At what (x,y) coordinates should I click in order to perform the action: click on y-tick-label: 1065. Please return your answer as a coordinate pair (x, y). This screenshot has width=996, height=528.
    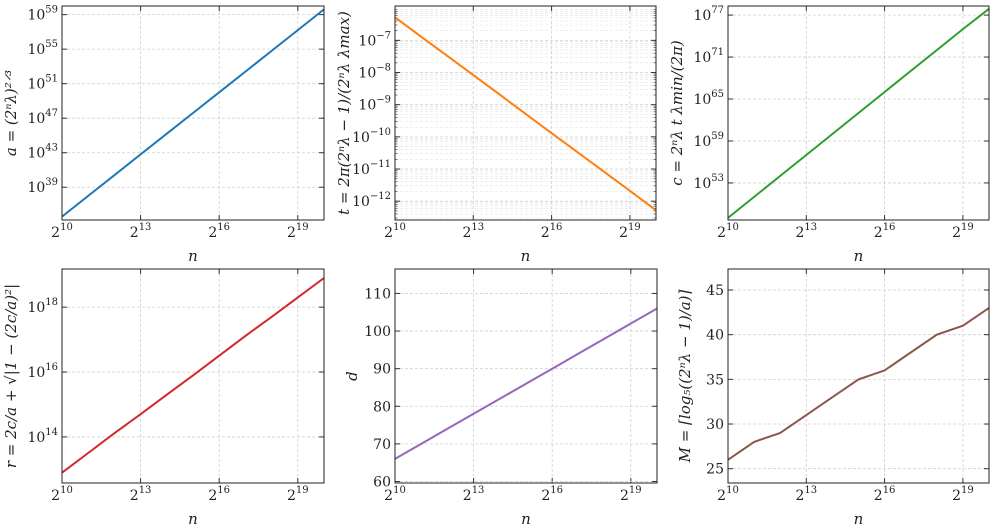
    Looking at the image, I should click on (708, 98).